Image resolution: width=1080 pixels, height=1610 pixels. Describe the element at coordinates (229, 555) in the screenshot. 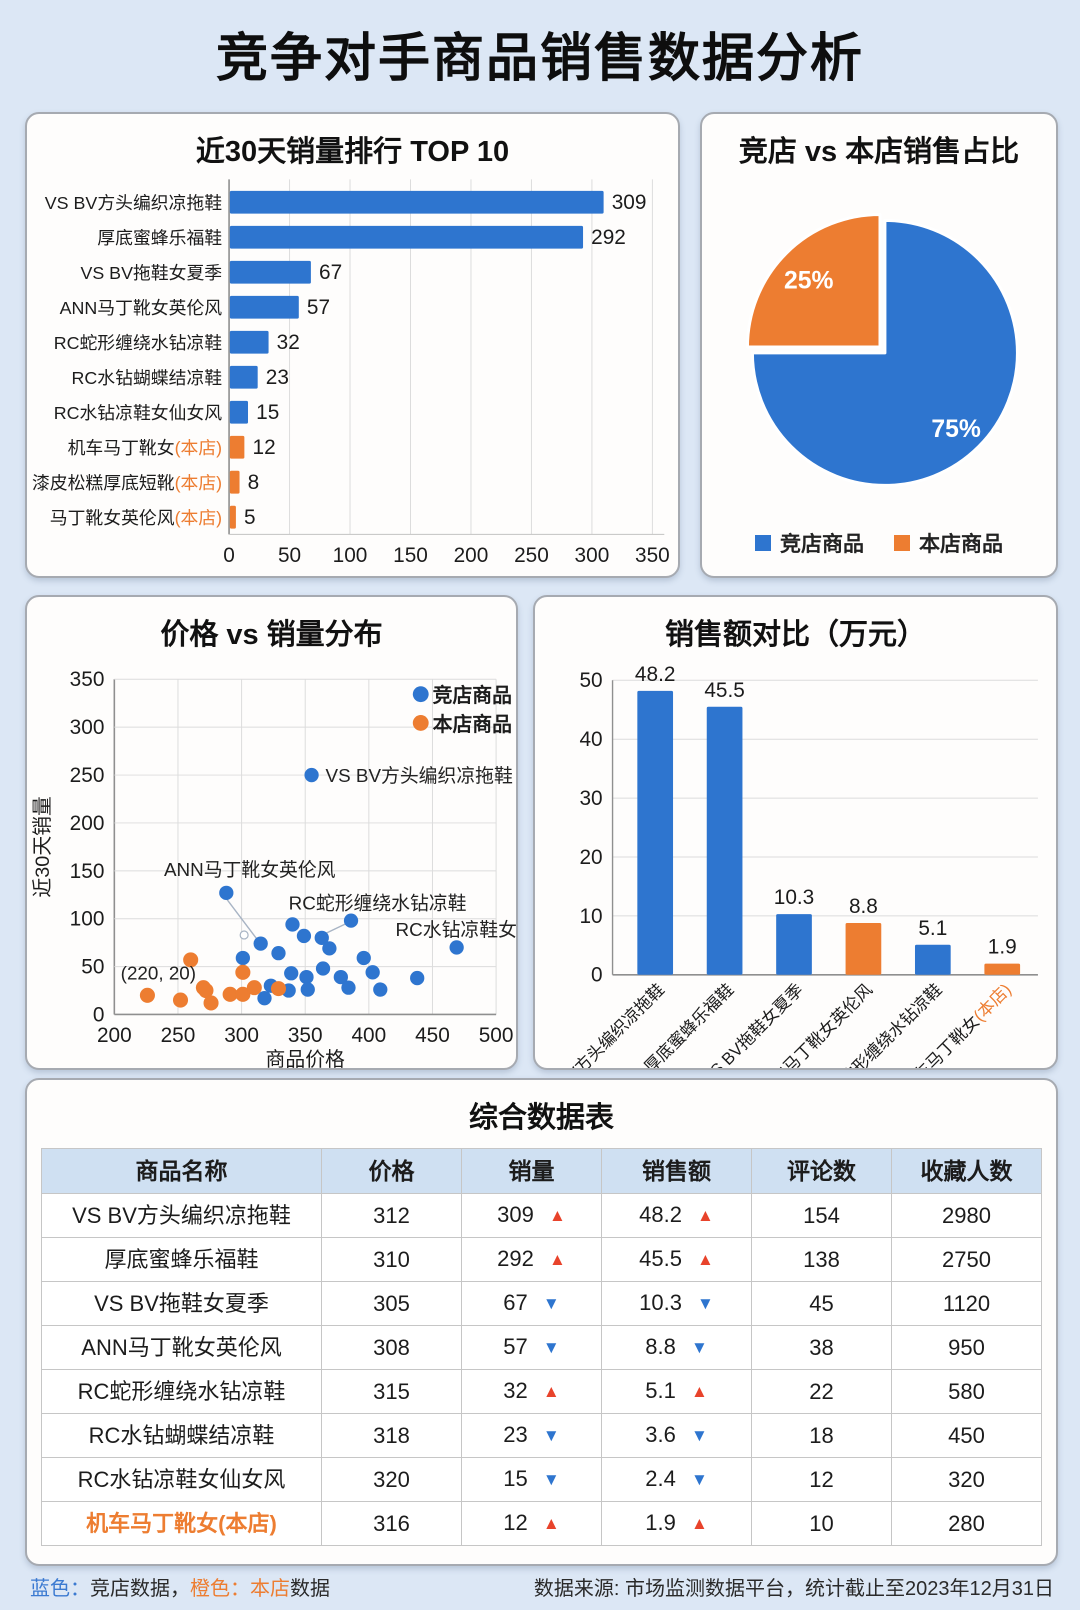

I see `x-axis-tick-label: 0` at that location.